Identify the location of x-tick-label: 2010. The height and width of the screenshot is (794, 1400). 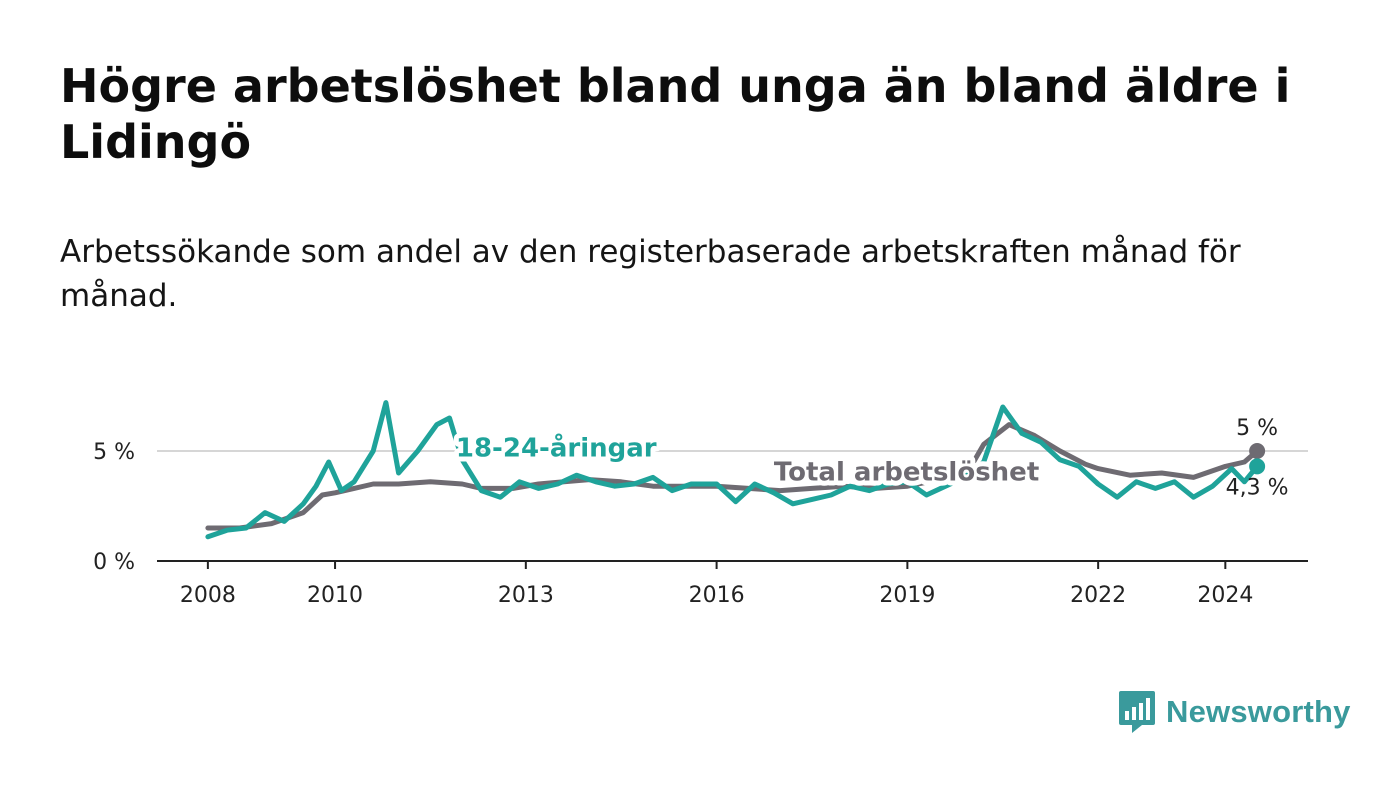
(335, 595).